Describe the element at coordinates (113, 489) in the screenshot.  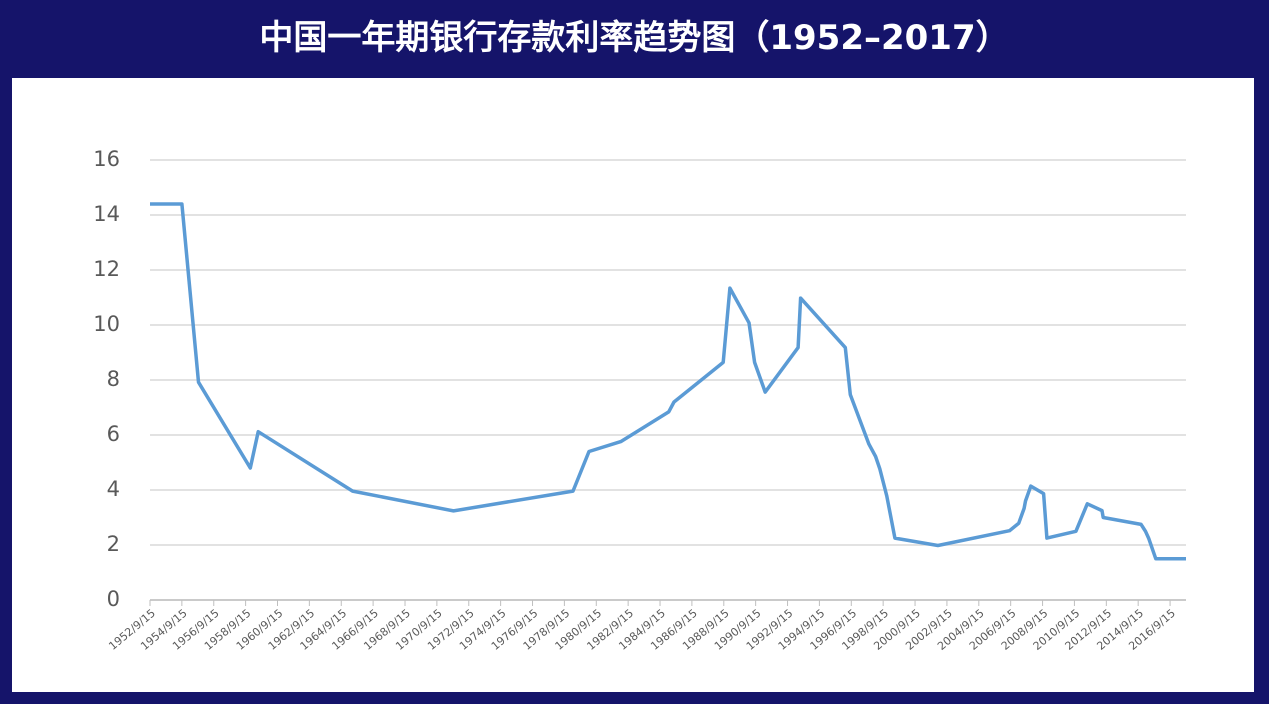
I see `y-tick-label: 4` at that location.